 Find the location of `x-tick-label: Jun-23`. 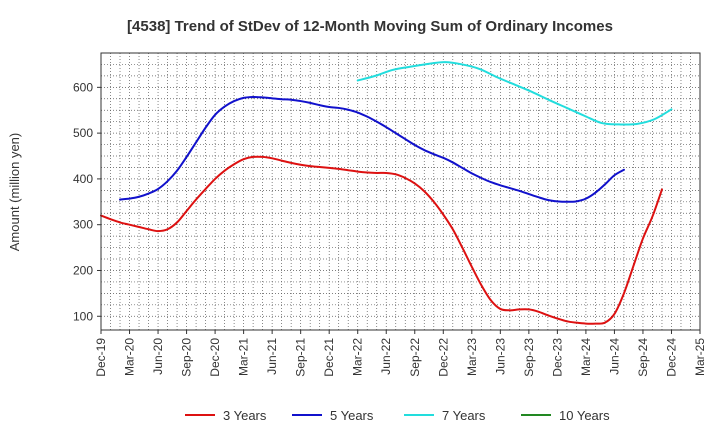

x-tick-label: Jun-23 is located at coordinates (500, 356).